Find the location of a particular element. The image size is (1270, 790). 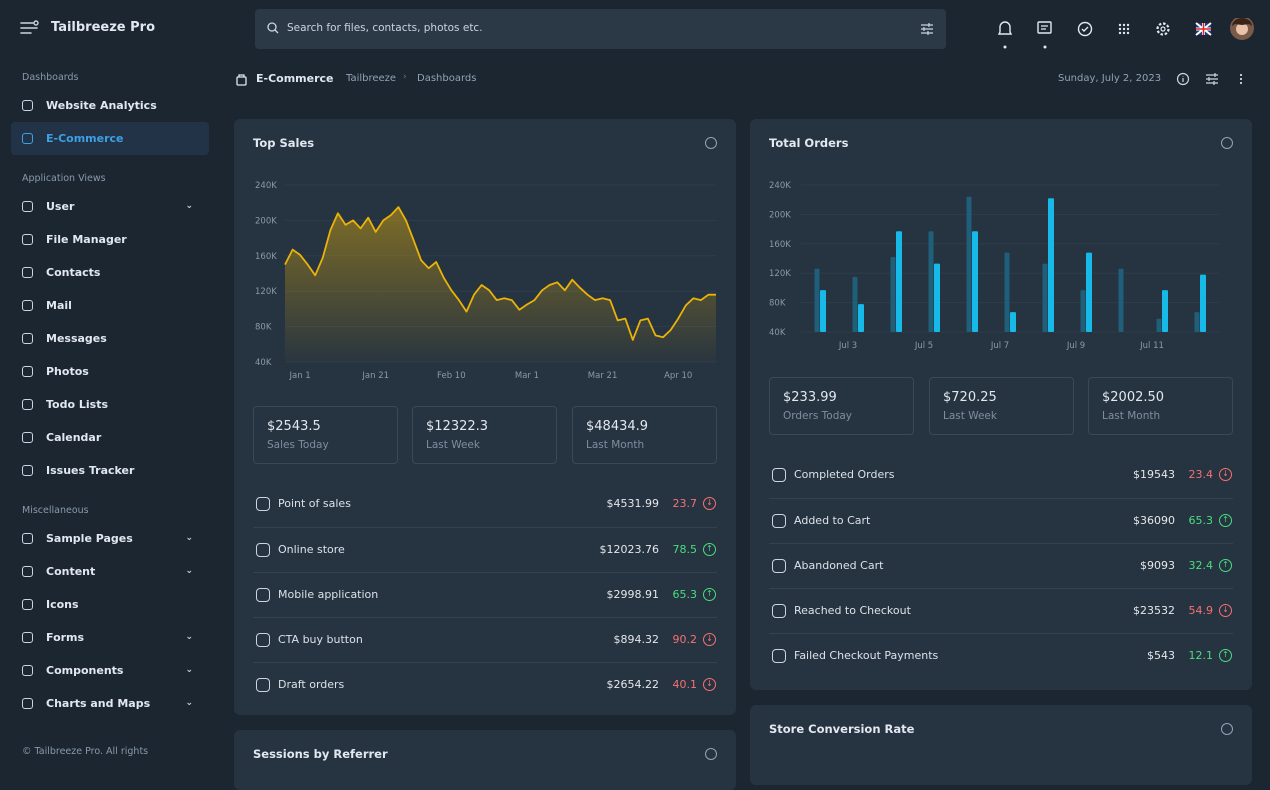

filter-button is located at coordinates (1212, 79).